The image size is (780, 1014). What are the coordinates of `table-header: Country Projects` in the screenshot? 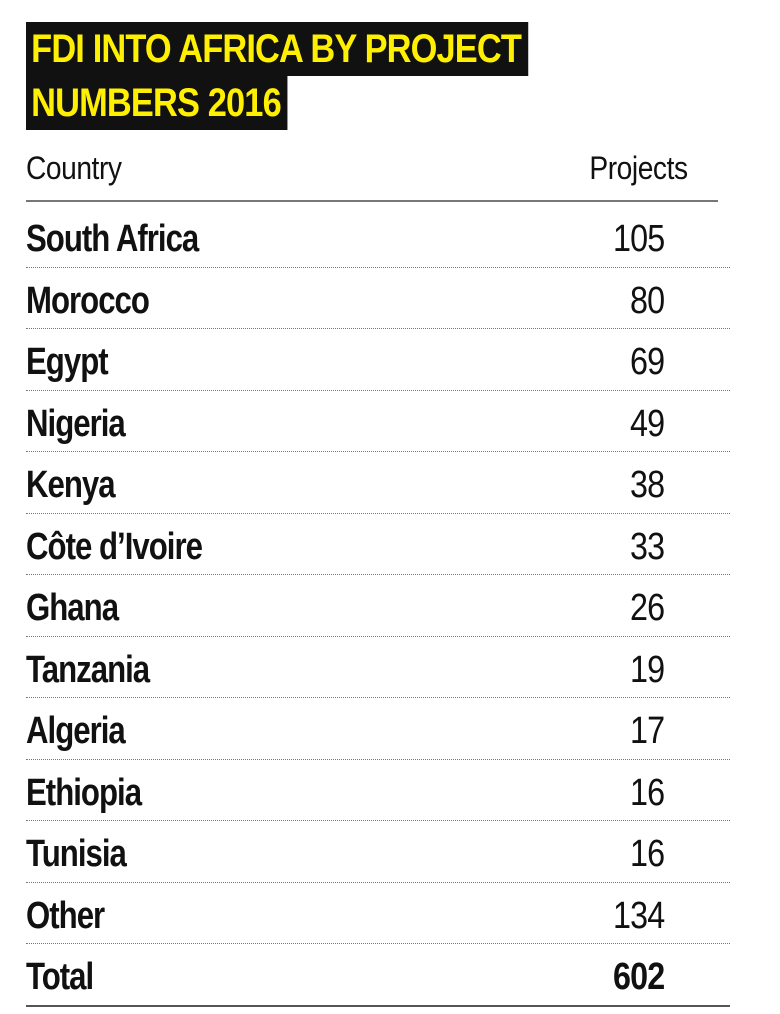 It's located at (372, 171).